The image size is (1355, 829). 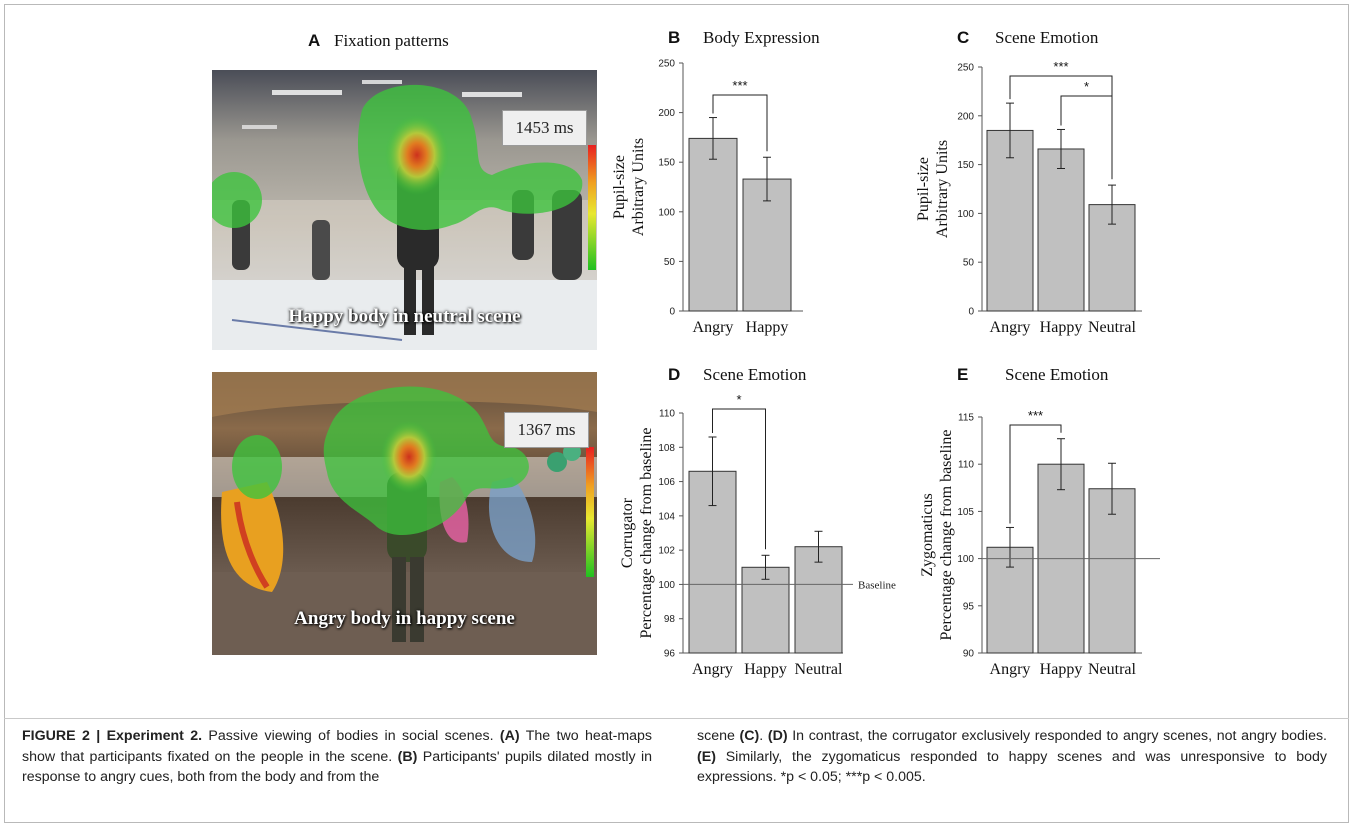 What do you see at coordinates (666, 551) in the screenshot?
I see `y-tick-label: 102` at bounding box center [666, 551].